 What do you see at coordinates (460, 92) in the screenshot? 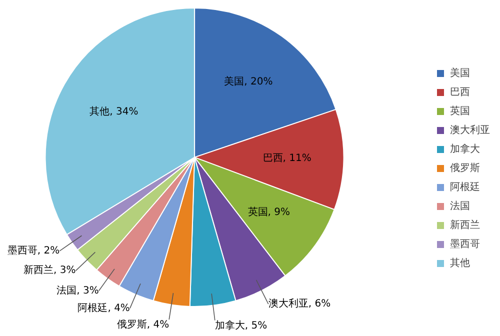
I see `legend-label: 巴西` at bounding box center [460, 92].